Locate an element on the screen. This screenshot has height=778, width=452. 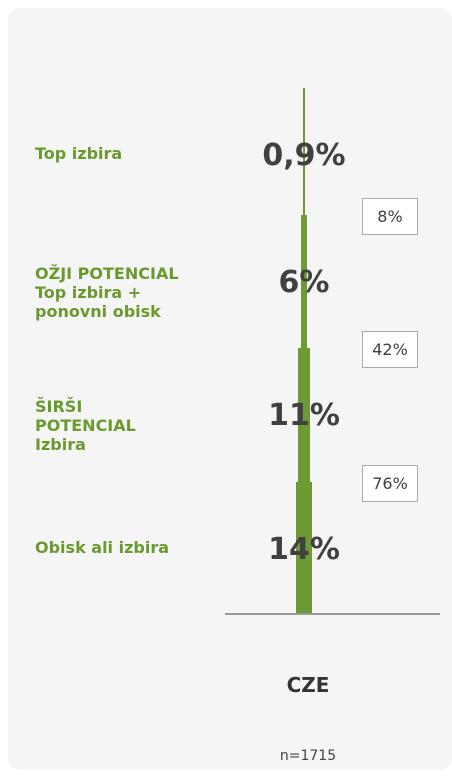
value-label: 14% is located at coordinates (304, 549).